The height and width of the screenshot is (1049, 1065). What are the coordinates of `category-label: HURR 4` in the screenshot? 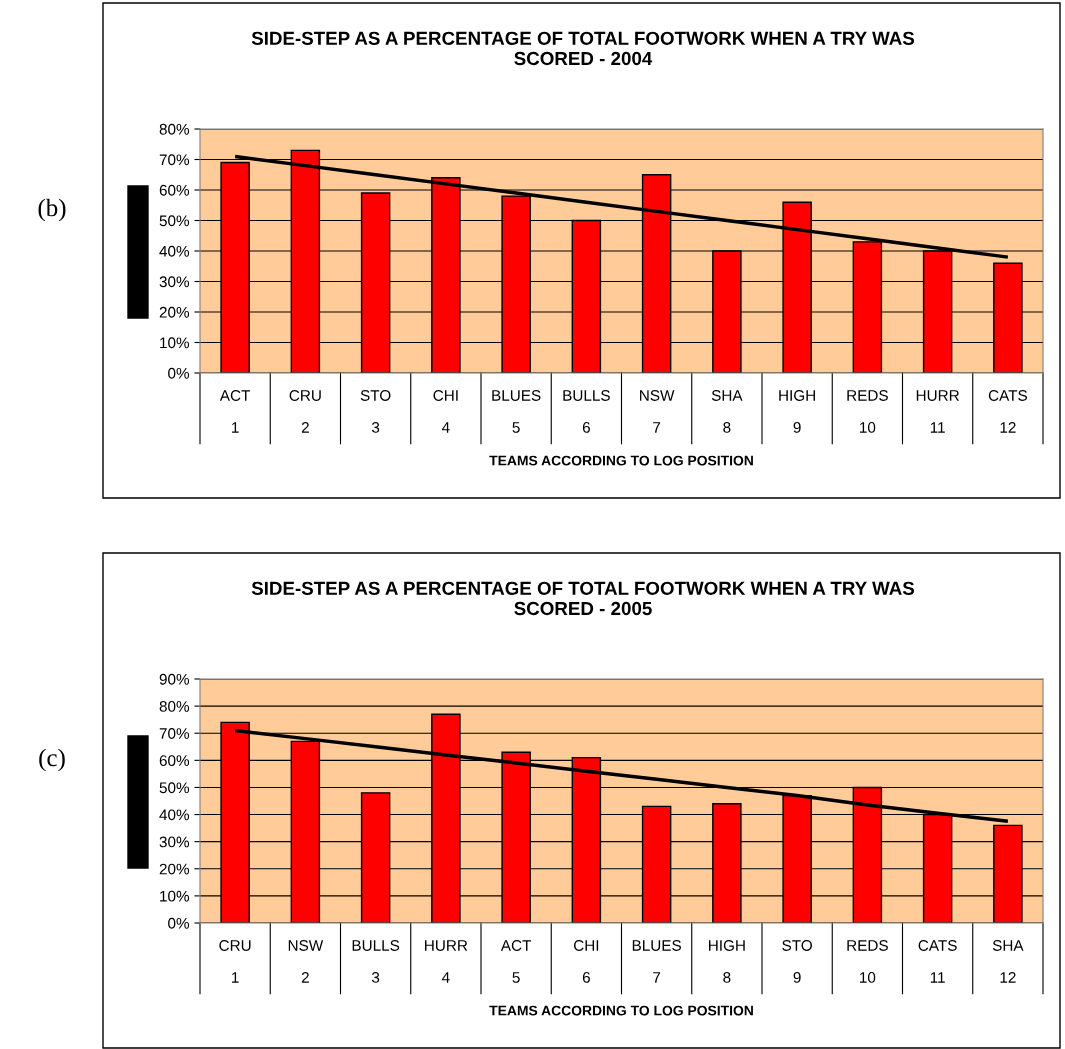 It's located at (446, 961).